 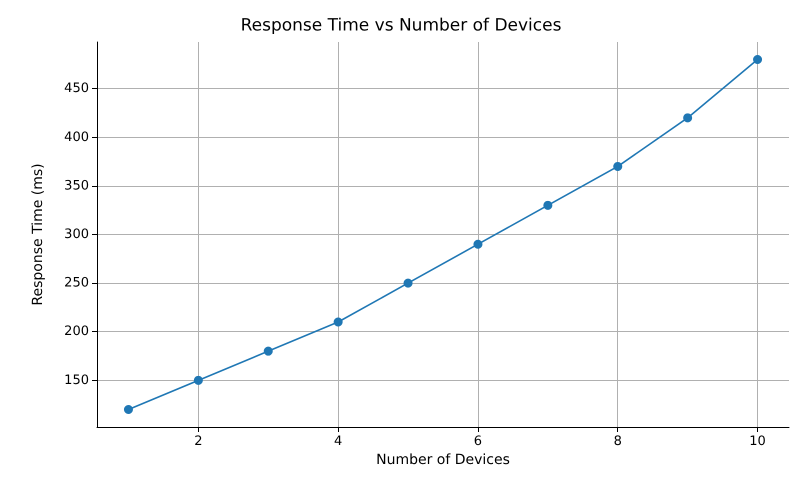 What do you see at coordinates (401, 26) in the screenshot?
I see `chart-title: Response Time vs Number of Devices` at bounding box center [401, 26].